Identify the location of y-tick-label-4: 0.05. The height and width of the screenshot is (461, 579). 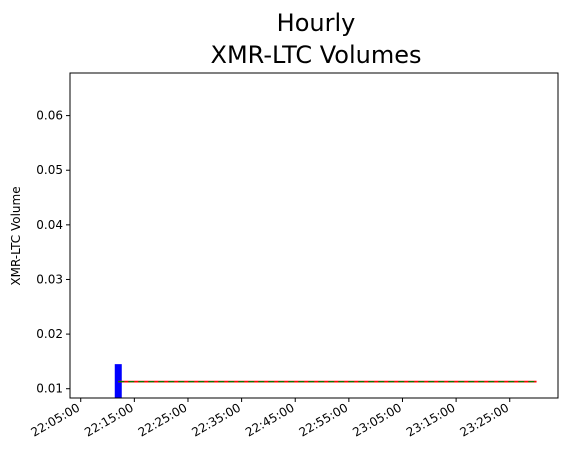
(49, 170).